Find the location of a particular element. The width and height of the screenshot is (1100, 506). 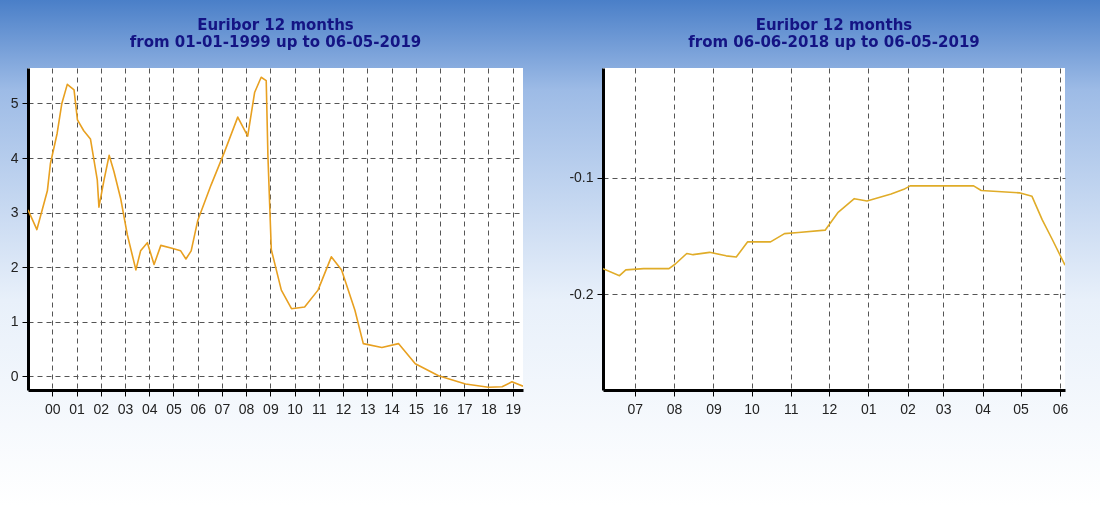

y-tick-label: 1 is located at coordinates (14, 321).